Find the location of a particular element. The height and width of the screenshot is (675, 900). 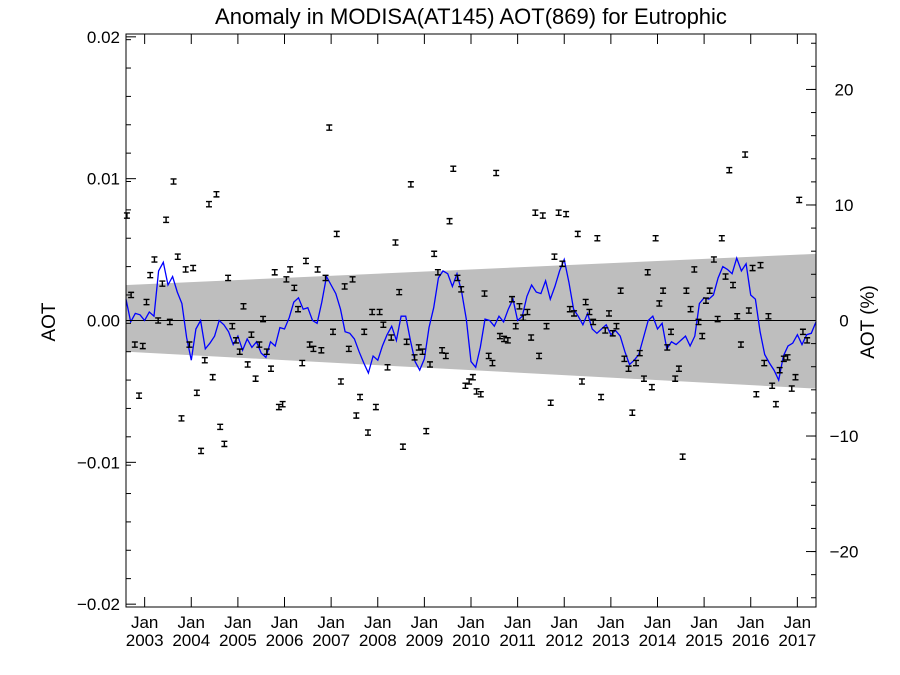

x-tick-year: 2010 is located at coordinates (471, 640).